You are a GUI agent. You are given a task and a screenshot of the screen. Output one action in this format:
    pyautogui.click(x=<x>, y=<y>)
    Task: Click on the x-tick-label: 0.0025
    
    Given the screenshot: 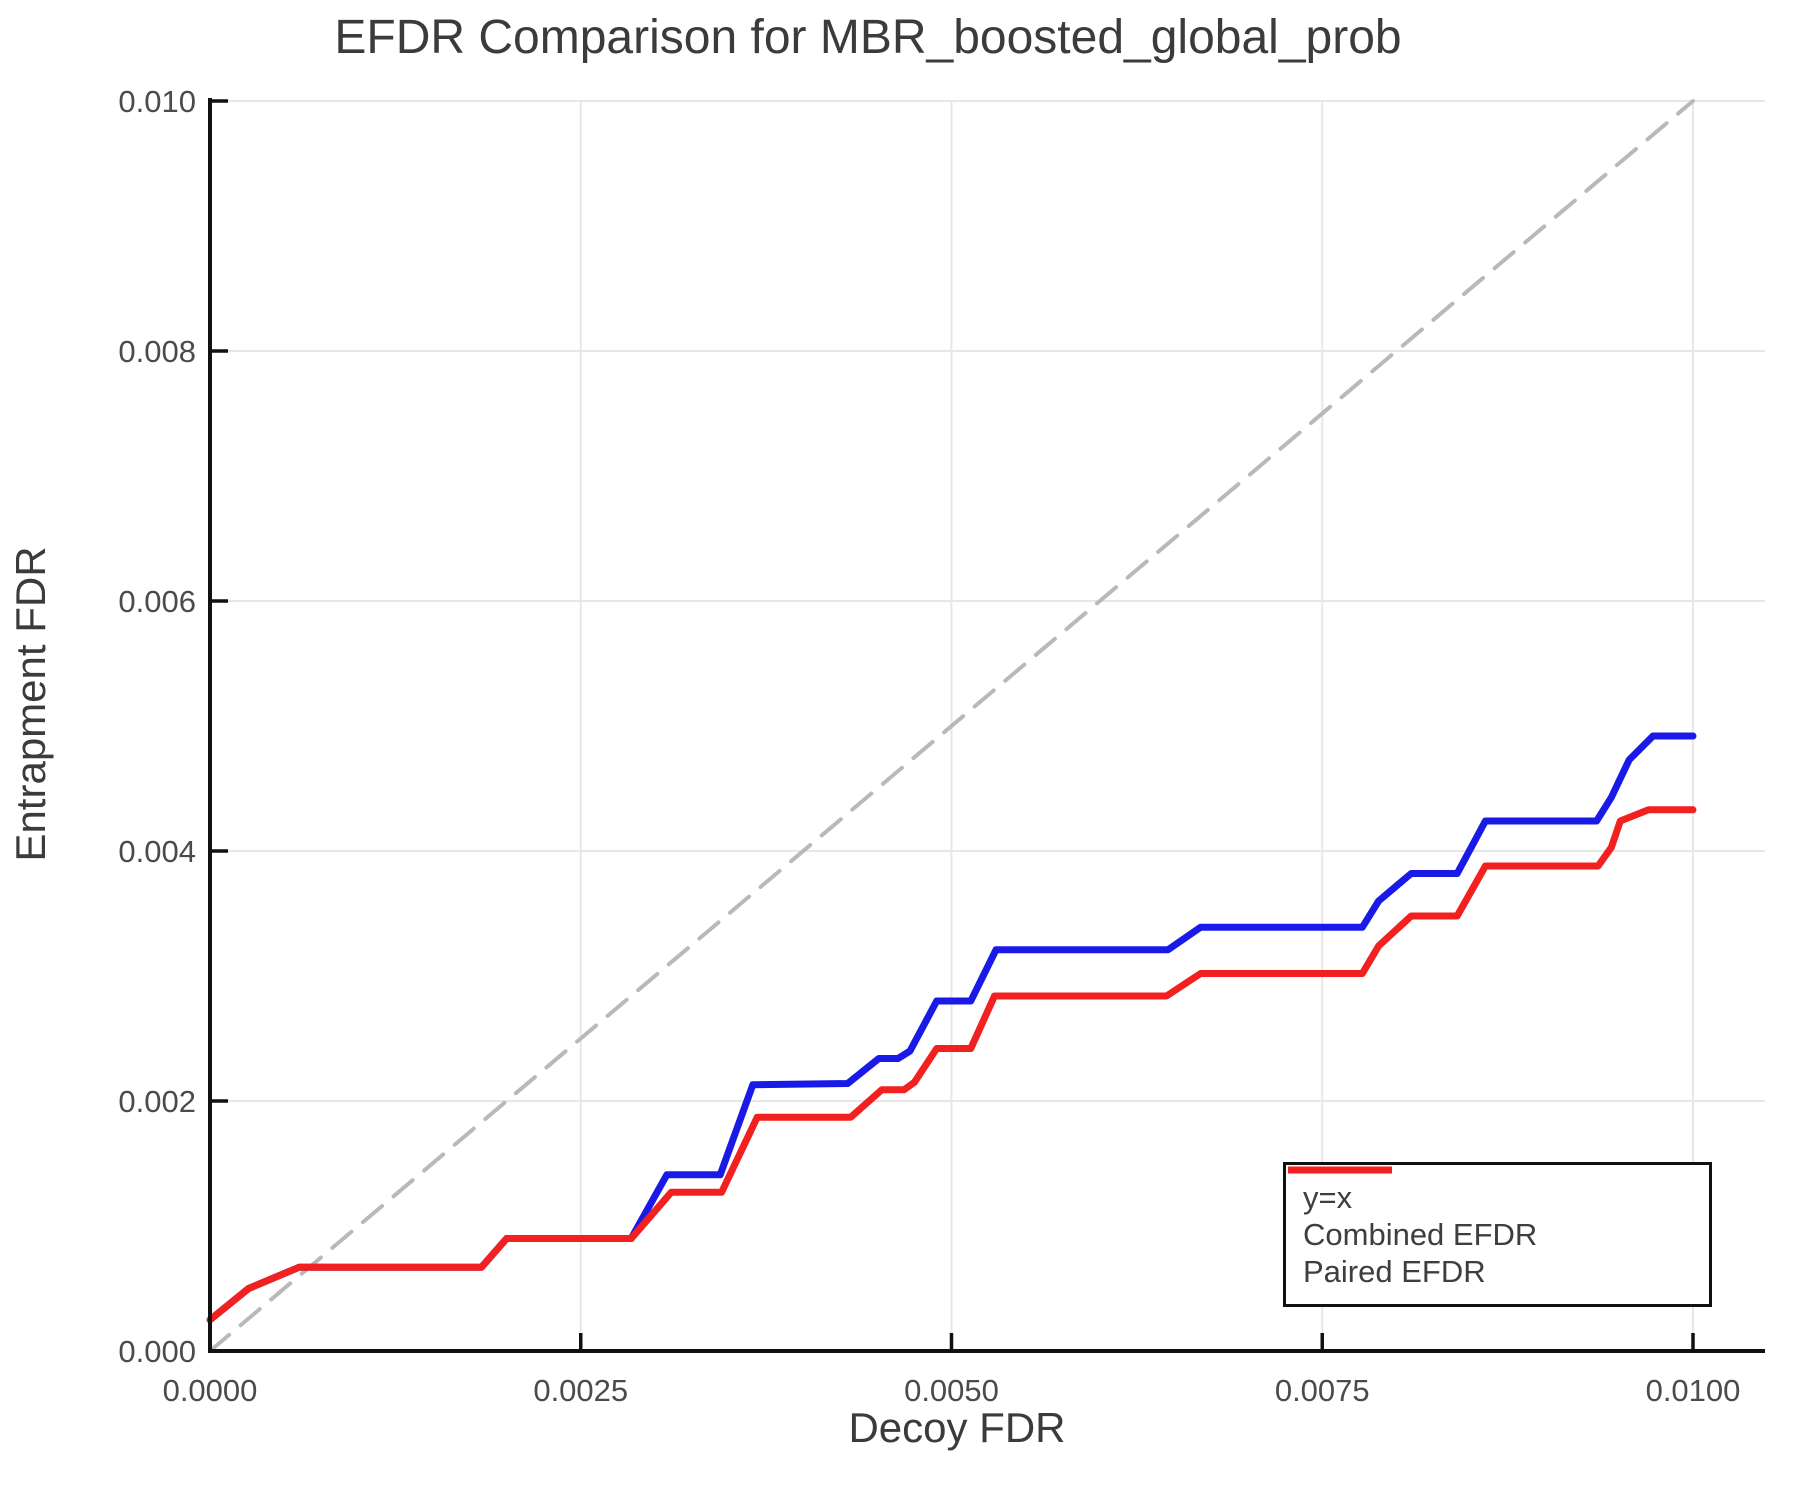 What is the action you would take?
    pyautogui.click(x=580, y=1390)
    